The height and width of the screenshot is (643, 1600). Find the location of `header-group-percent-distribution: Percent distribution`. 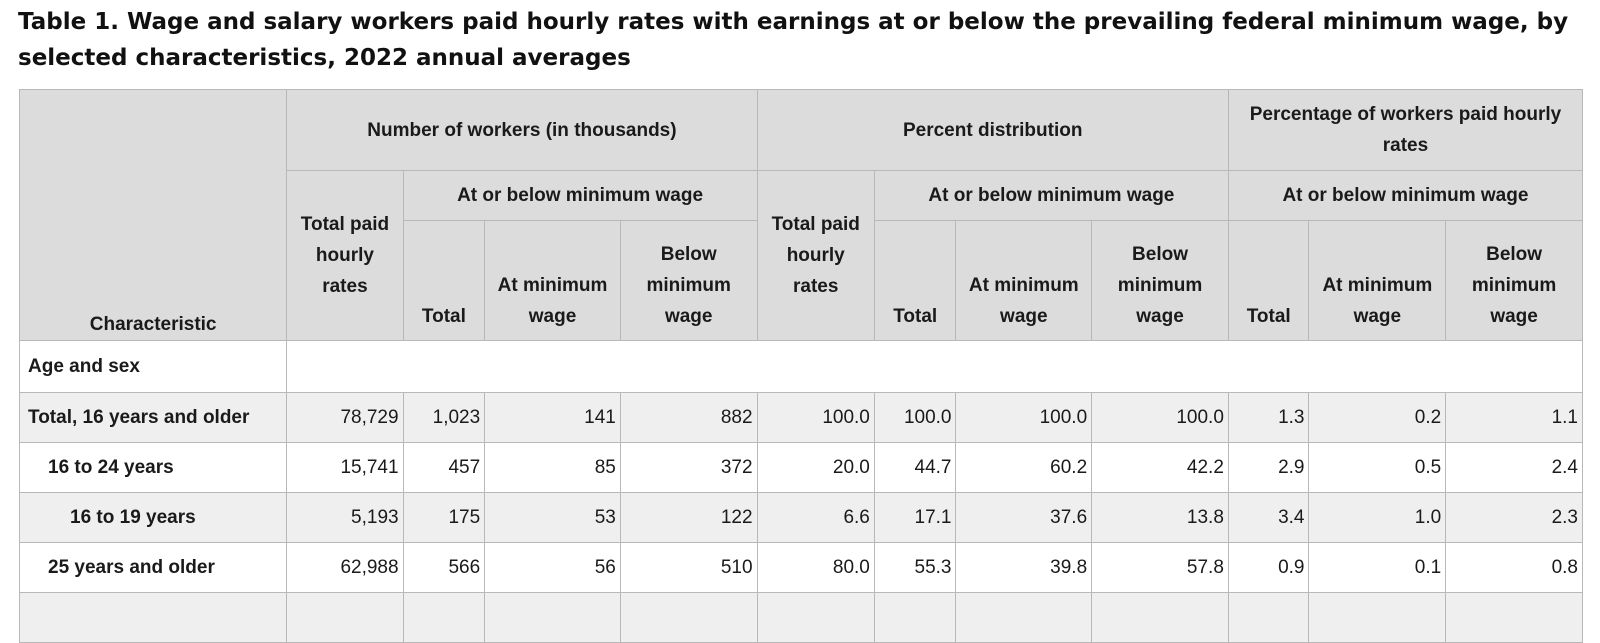

header-group-percent-distribution: Percent distribution is located at coordinates (992, 130).